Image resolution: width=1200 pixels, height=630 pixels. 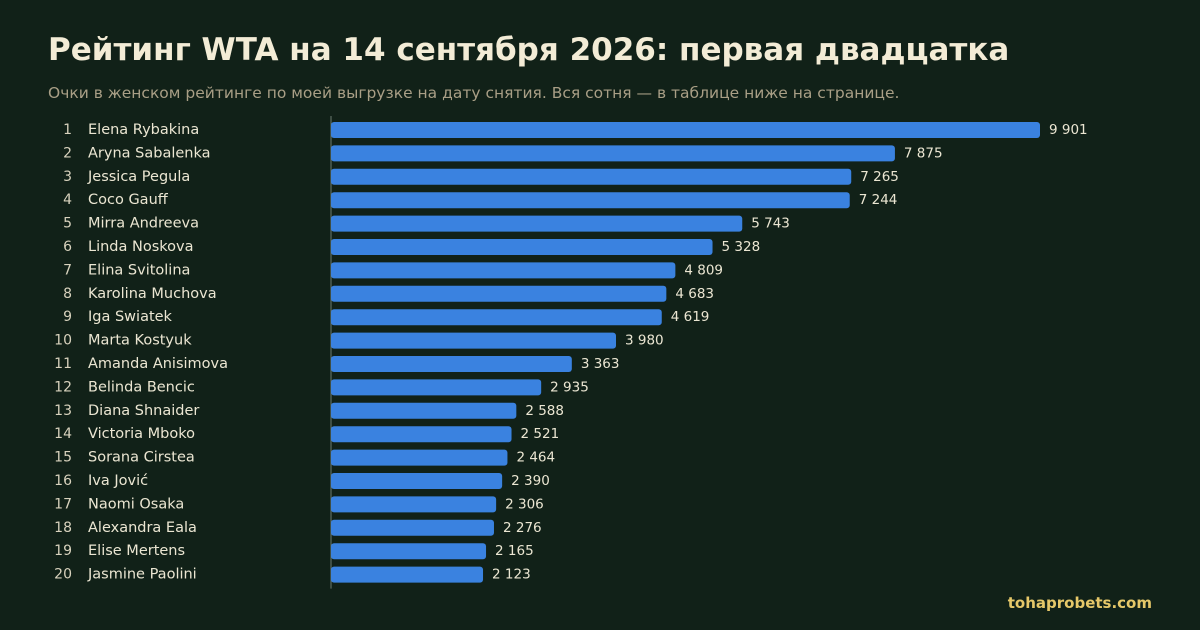 I want to click on rank-label: 12, so click(x=63, y=387).